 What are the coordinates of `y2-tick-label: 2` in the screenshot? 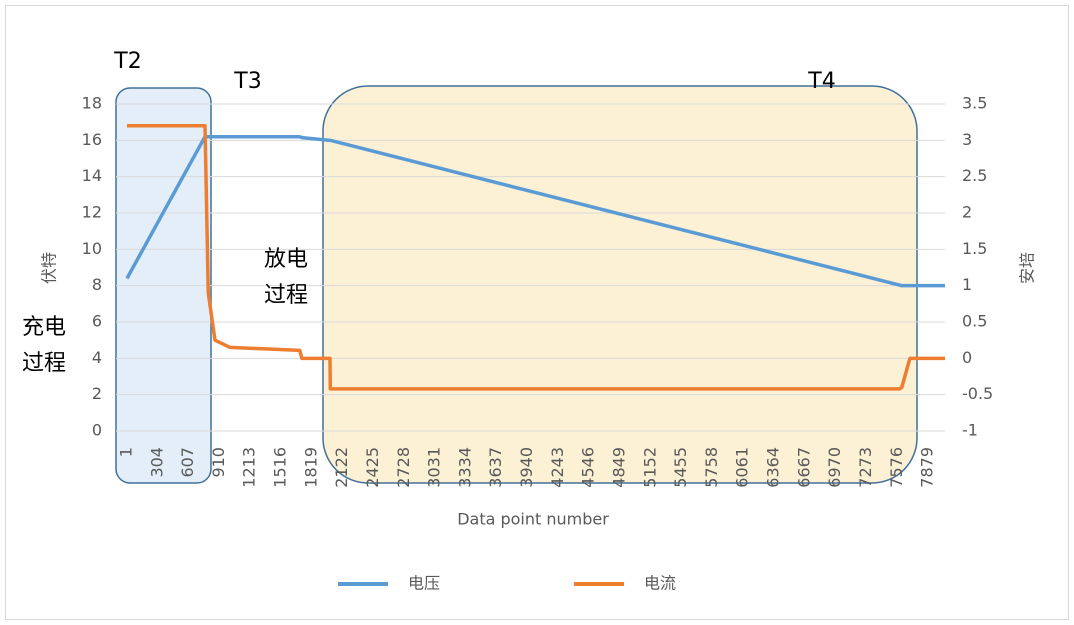 It's located at (967, 212).